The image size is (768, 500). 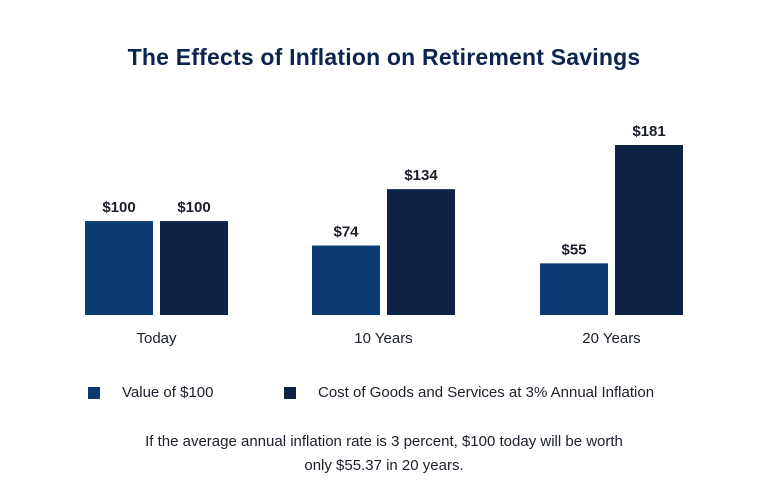 I want to click on annotation-line-2: only $55.37 in 20 years., so click(x=384, y=465).